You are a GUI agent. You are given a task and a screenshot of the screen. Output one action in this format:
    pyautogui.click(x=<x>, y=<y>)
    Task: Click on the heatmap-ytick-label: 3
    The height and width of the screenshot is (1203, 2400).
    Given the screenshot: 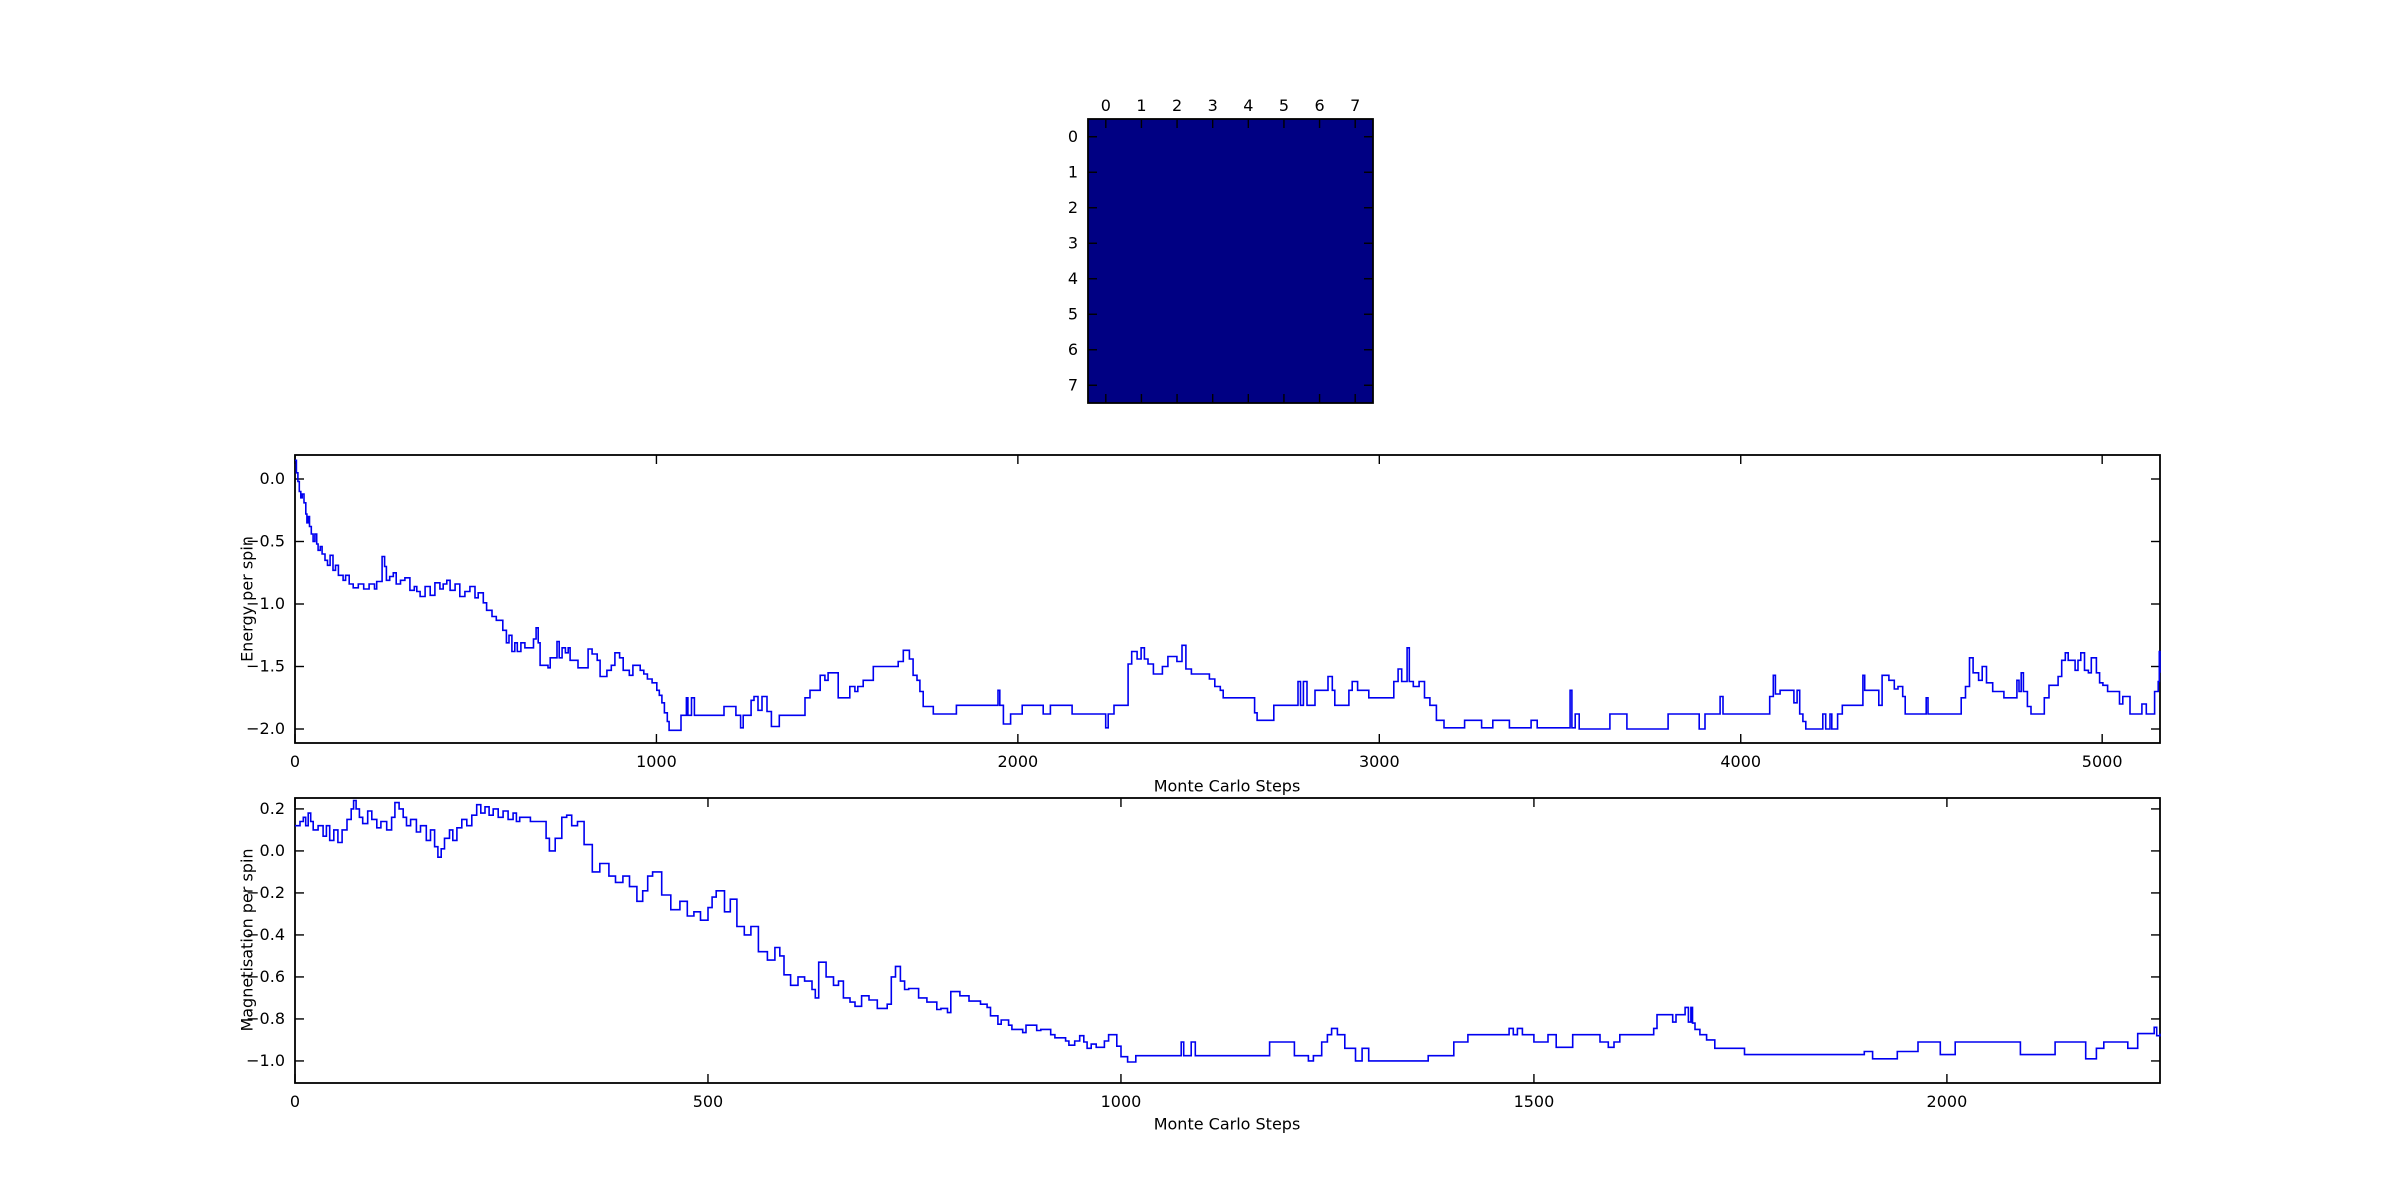 What is the action you would take?
    pyautogui.click(x=1073, y=242)
    